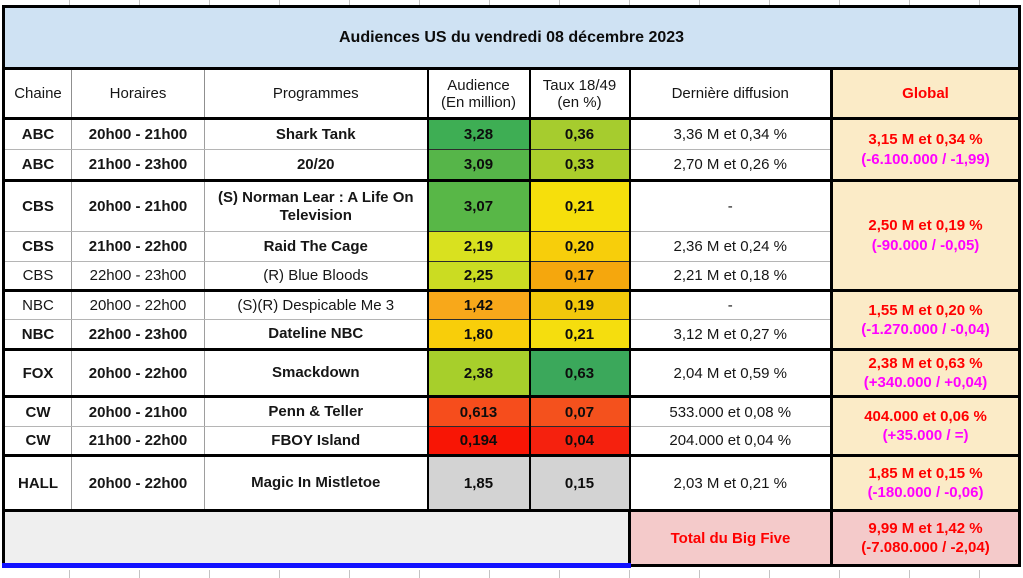 The image size is (1023, 578). Describe the element at coordinates (925, 235) in the screenshot. I see `global-cell: 2,50 M et 0,19 % (-90.000 / -0,05)` at that location.